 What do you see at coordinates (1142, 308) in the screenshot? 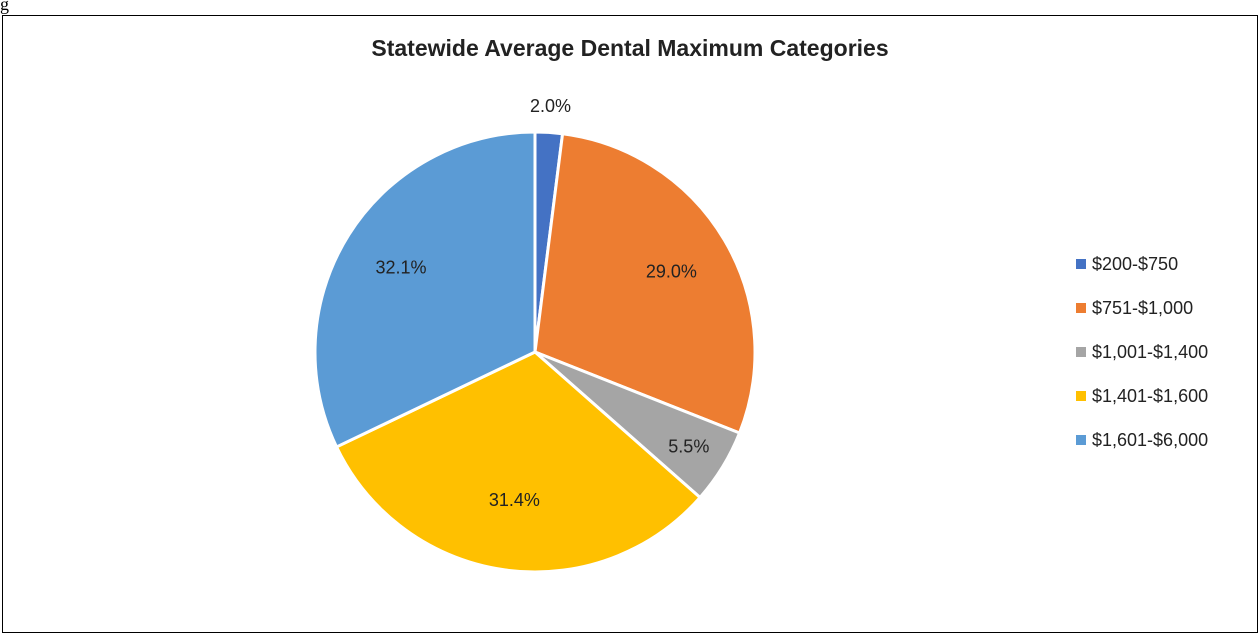
I see `legend-label-2: $751-$1,000` at bounding box center [1142, 308].